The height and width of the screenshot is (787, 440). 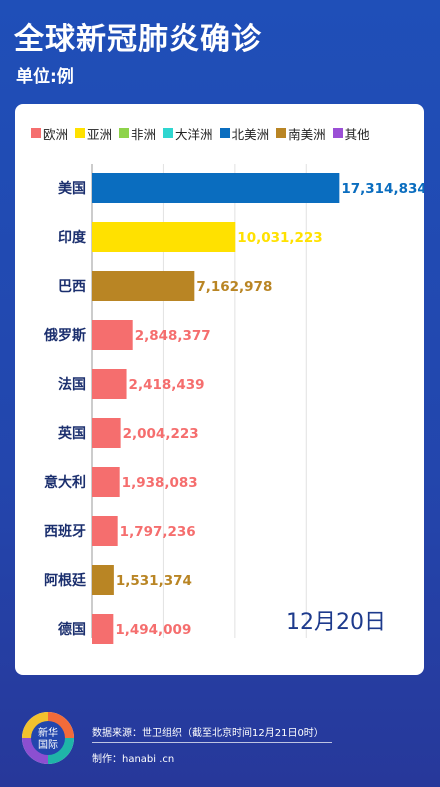 What do you see at coordinates (279, 238) in the screenshot?
I see `value-label: 10,031,223` at bounding box center [279, 238].